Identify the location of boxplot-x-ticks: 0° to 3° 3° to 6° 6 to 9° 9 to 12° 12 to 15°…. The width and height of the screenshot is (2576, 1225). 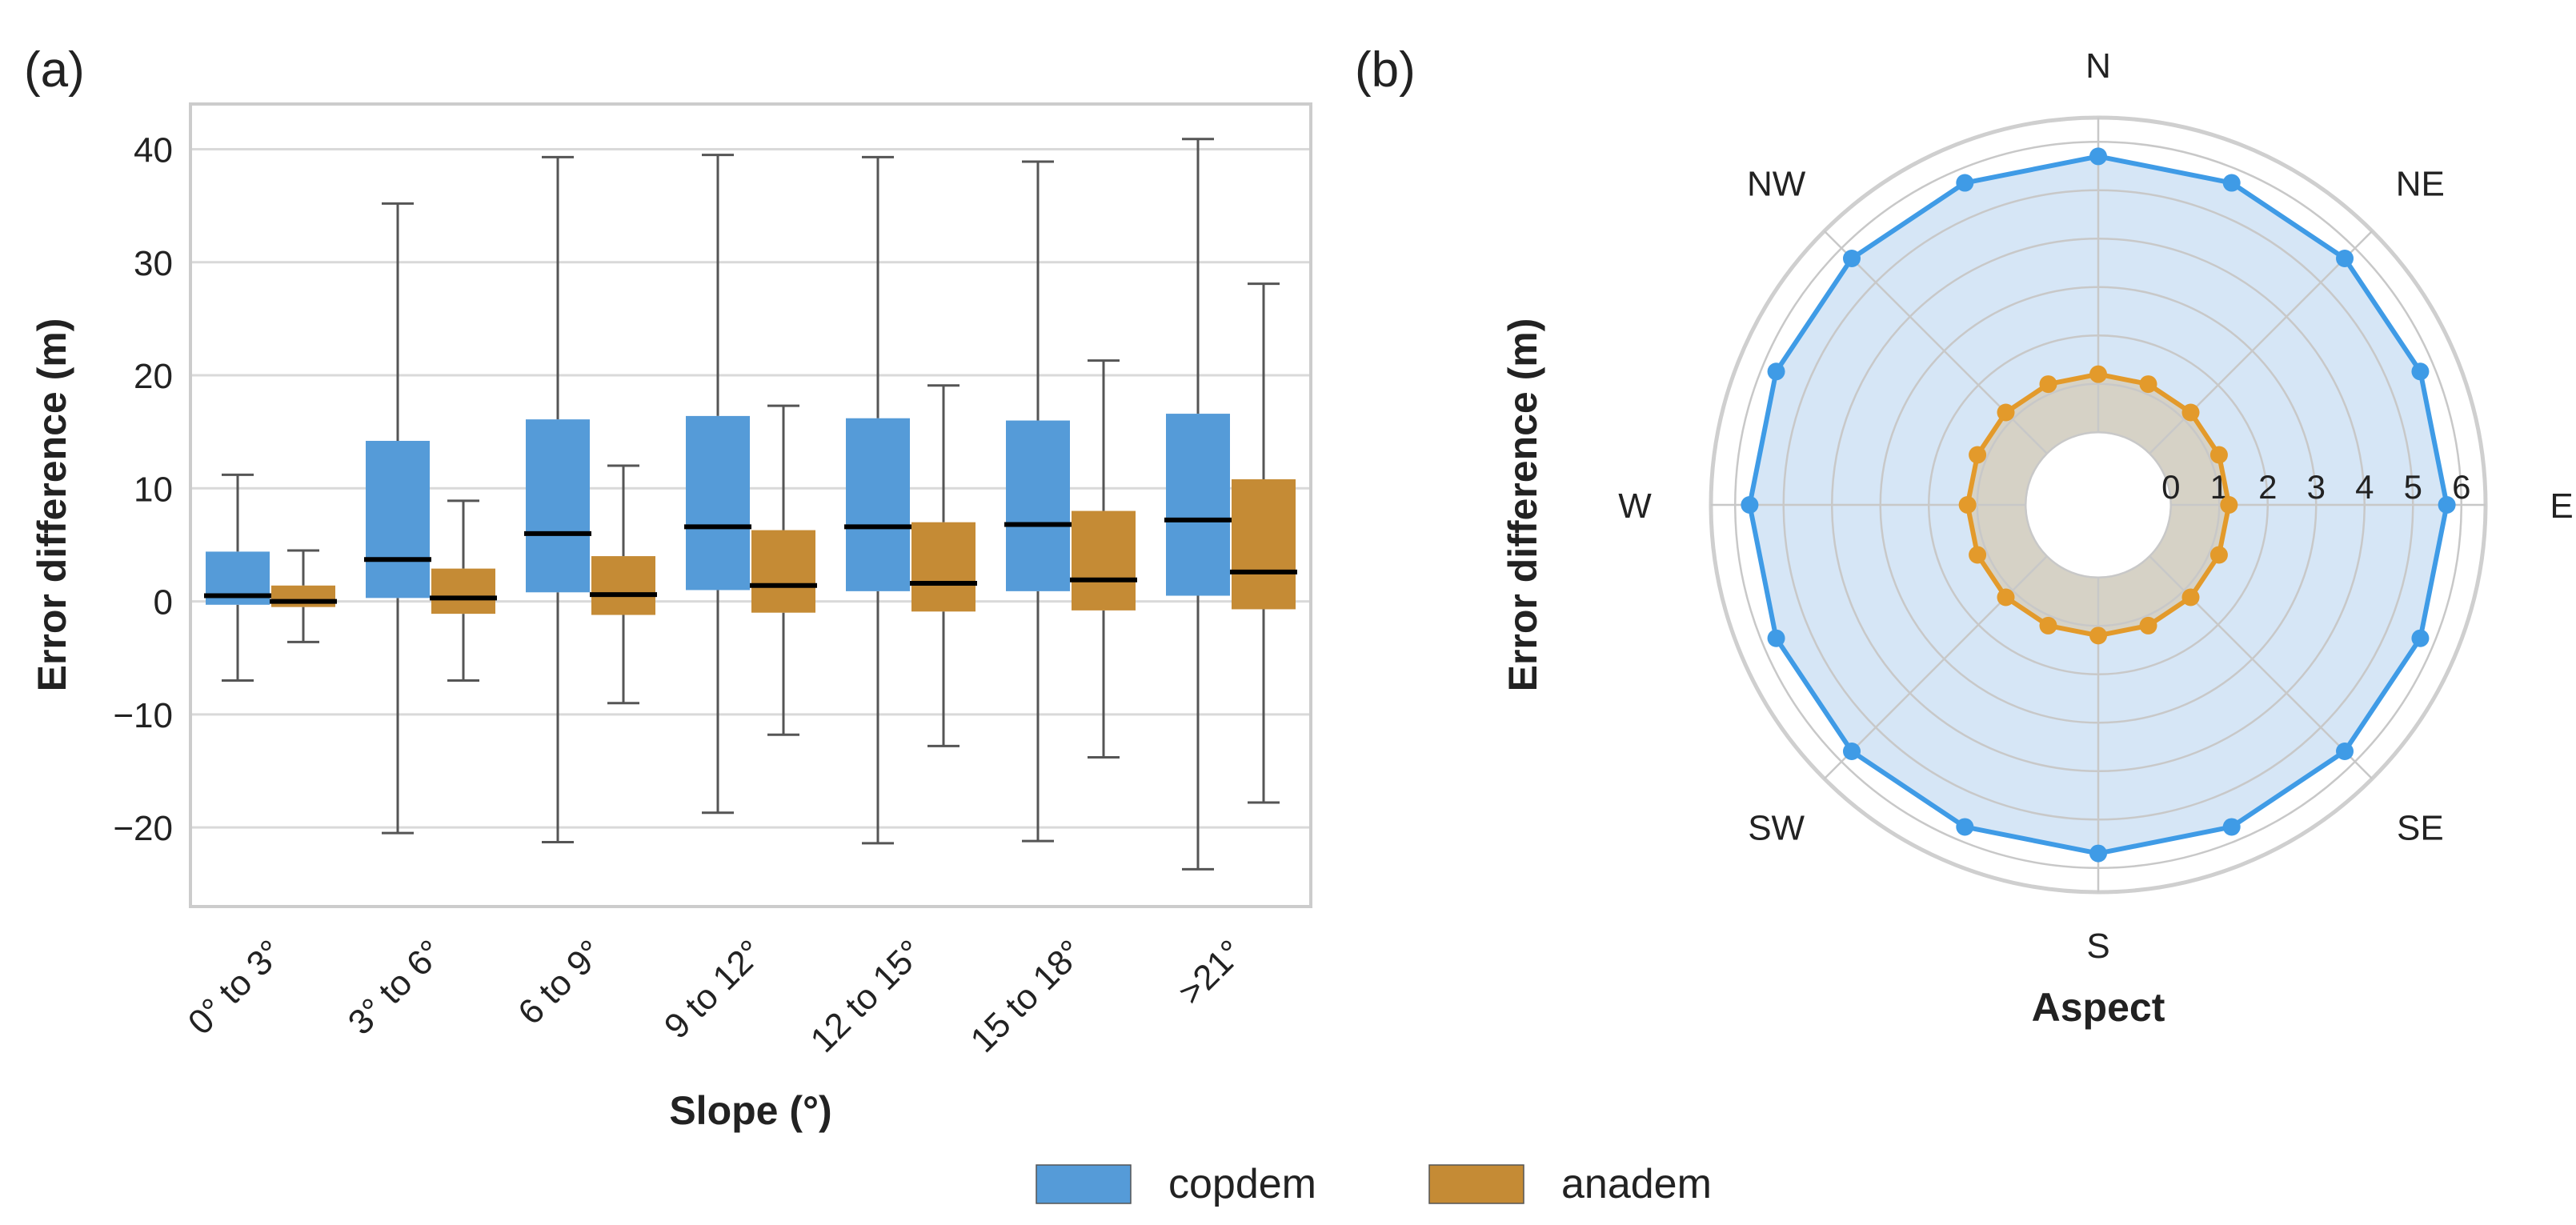
(716, 996).